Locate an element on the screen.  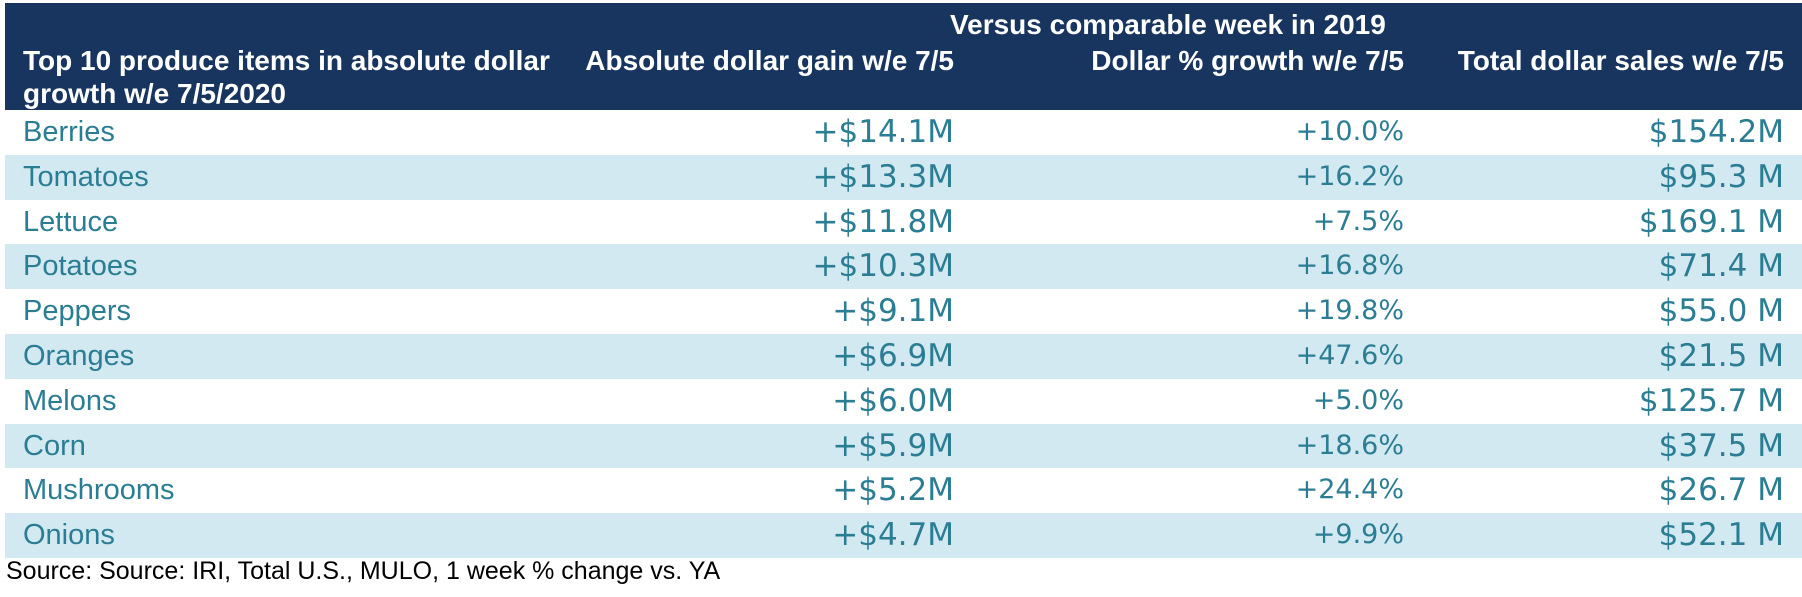
total-sales-column-header: Total dollar sales w/e 7/5 is located at coordinates (1620, 60).